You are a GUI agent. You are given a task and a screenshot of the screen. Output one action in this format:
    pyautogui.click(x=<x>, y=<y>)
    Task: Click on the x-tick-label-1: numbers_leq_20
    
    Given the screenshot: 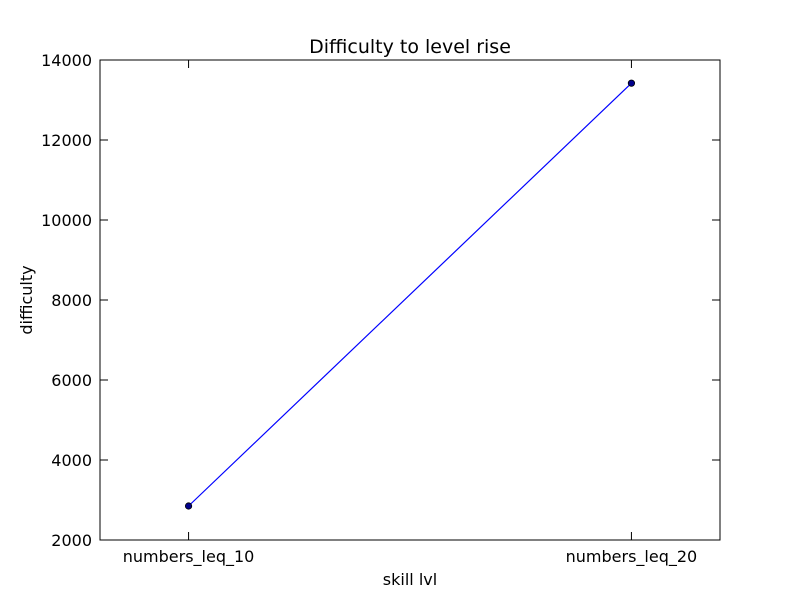 What is the action you would take?
    pyautogui.click(x=632, y=557)
    